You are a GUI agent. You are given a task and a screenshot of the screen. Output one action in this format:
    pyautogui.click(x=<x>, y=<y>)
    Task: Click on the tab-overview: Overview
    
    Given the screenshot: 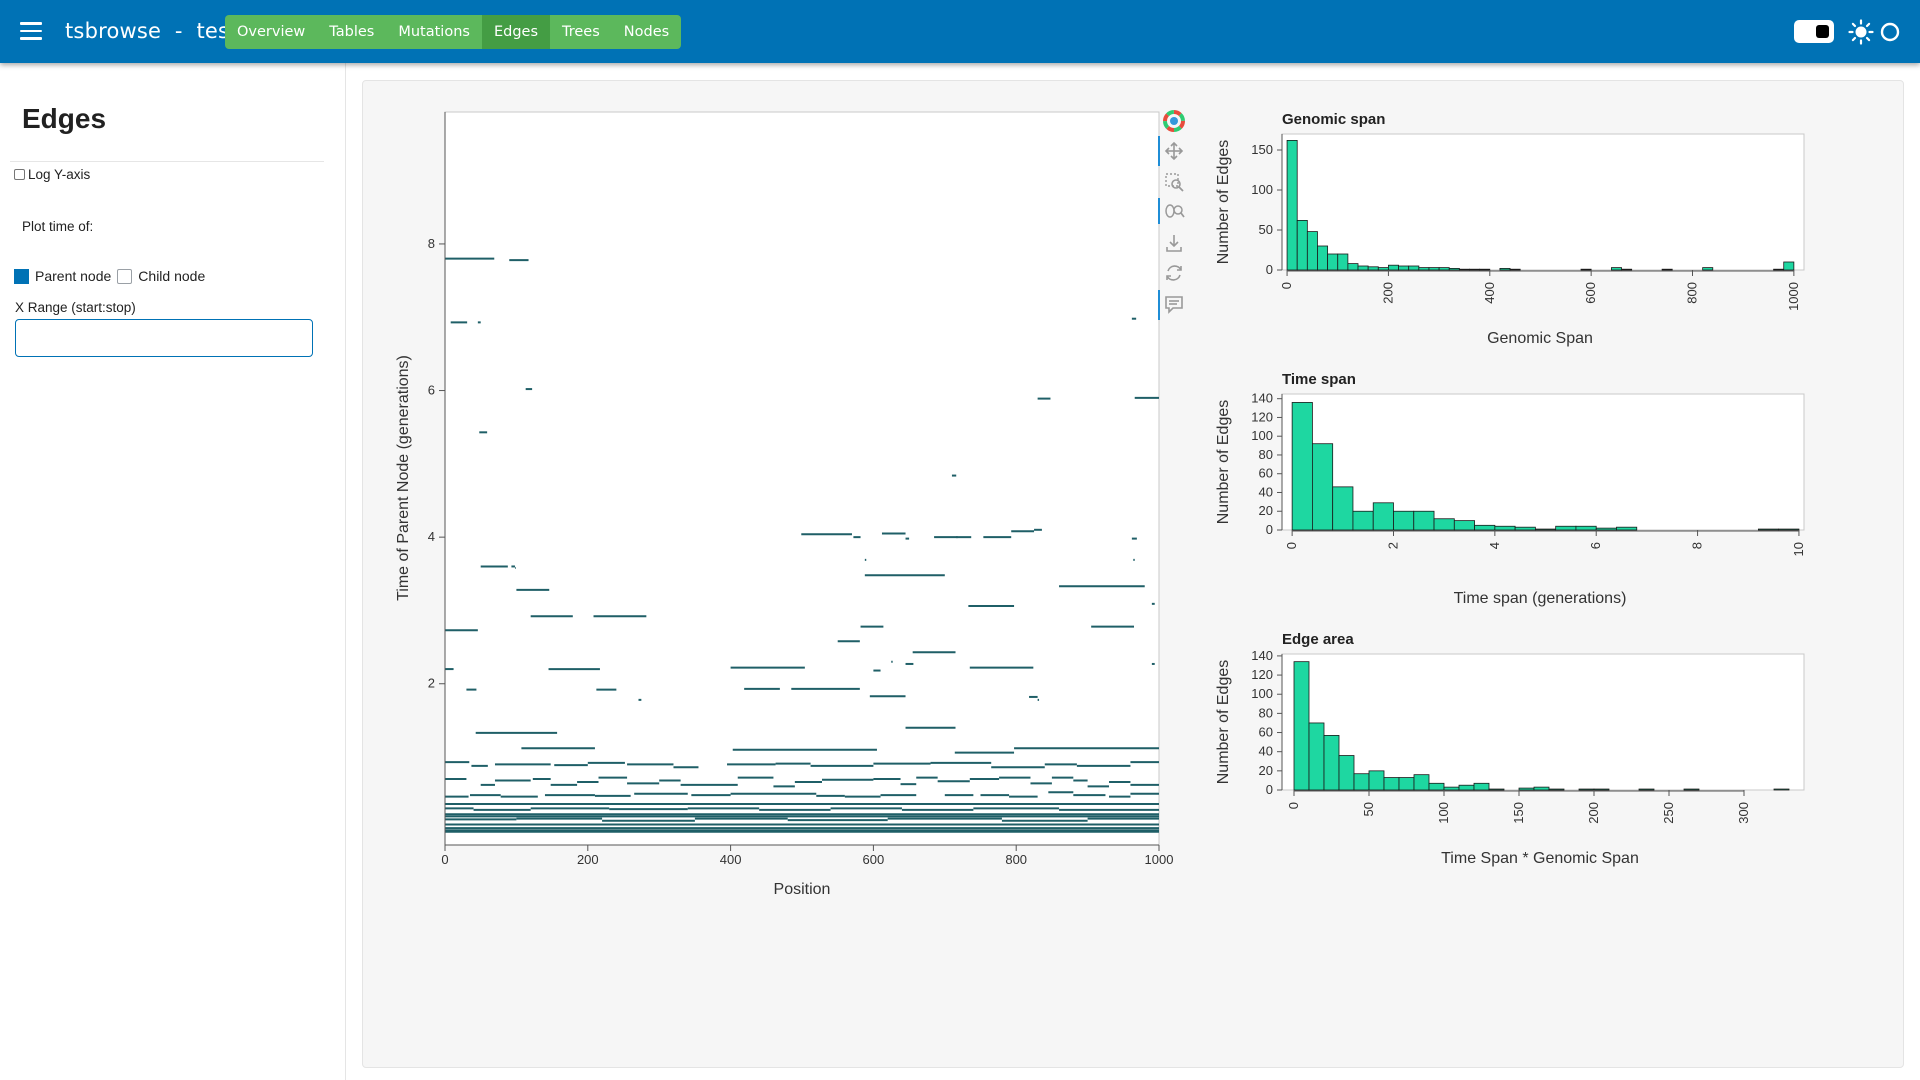 What is the action you would take?
    pyautogui.click(x=271, y=32)
    